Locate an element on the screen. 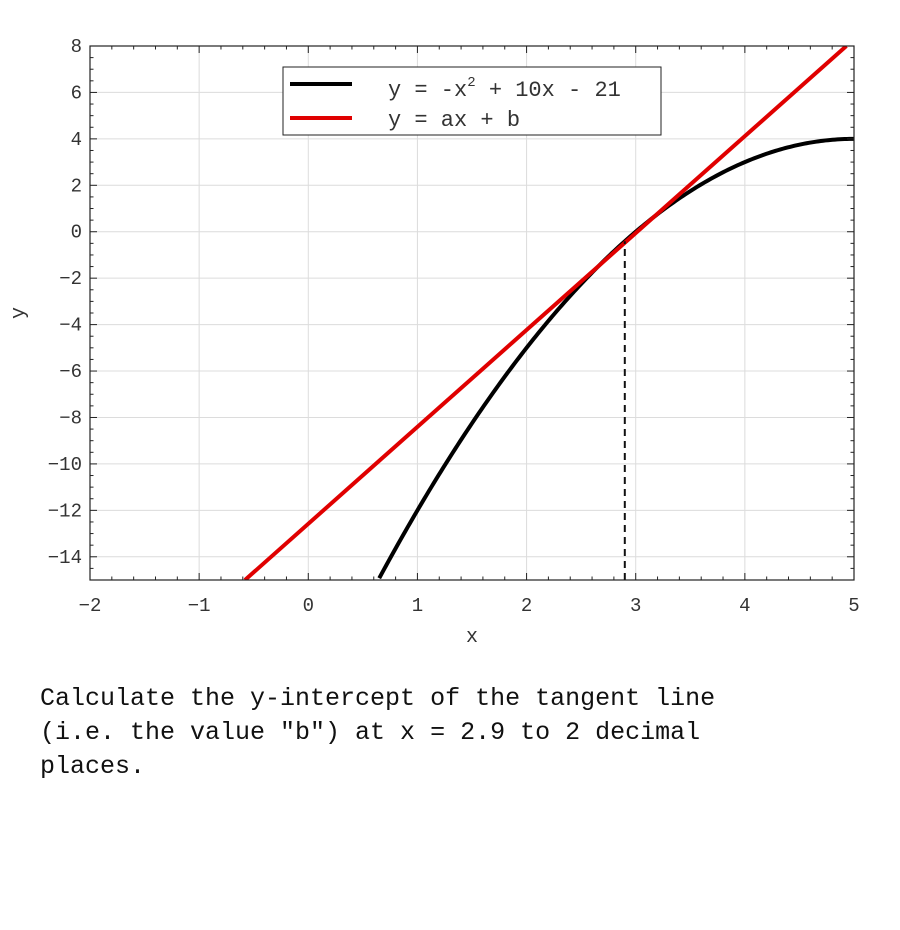  legend-label-parabola: y = -x2 + 10x - 21 is located at coordinates (504, 89).